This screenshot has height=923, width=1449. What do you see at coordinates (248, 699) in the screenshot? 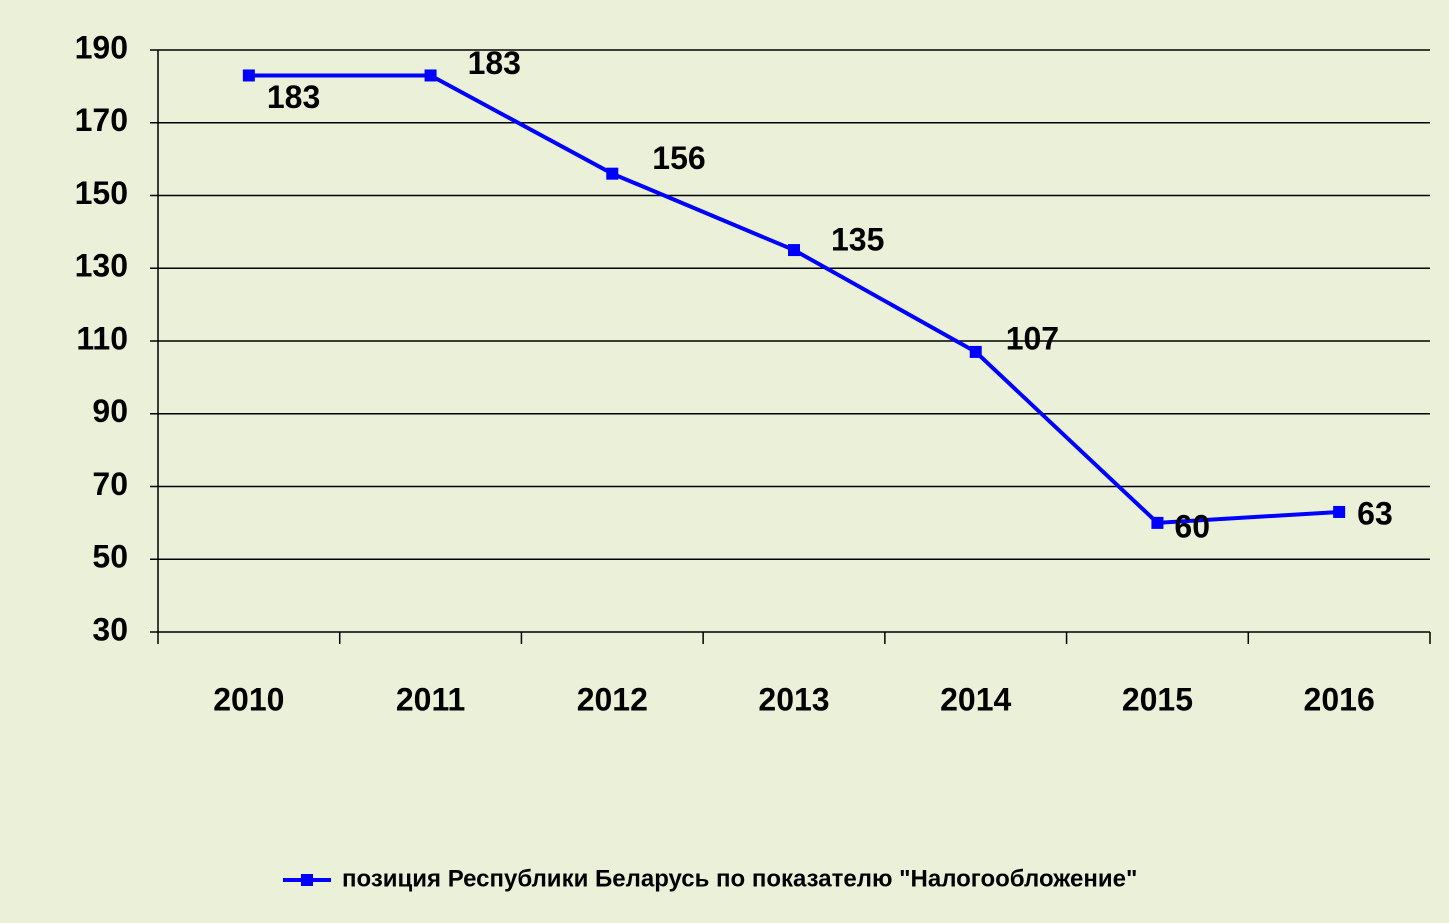
I see `x-tick-label: 2010` at bounding box center [248, 699].